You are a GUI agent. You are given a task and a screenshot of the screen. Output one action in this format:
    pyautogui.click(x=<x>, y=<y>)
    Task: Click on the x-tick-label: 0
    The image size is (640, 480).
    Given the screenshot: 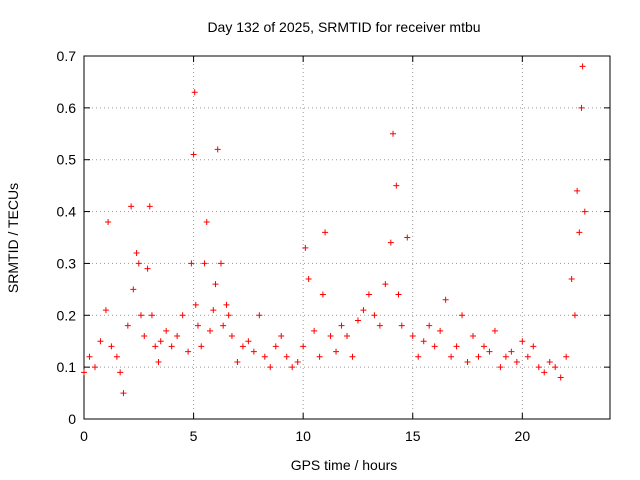 What is the action you would take?
    pyautogui.click(x=84, y=436)
    